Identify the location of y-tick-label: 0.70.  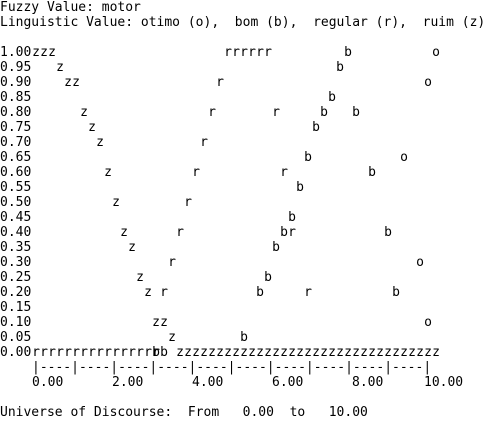
(16, 142).